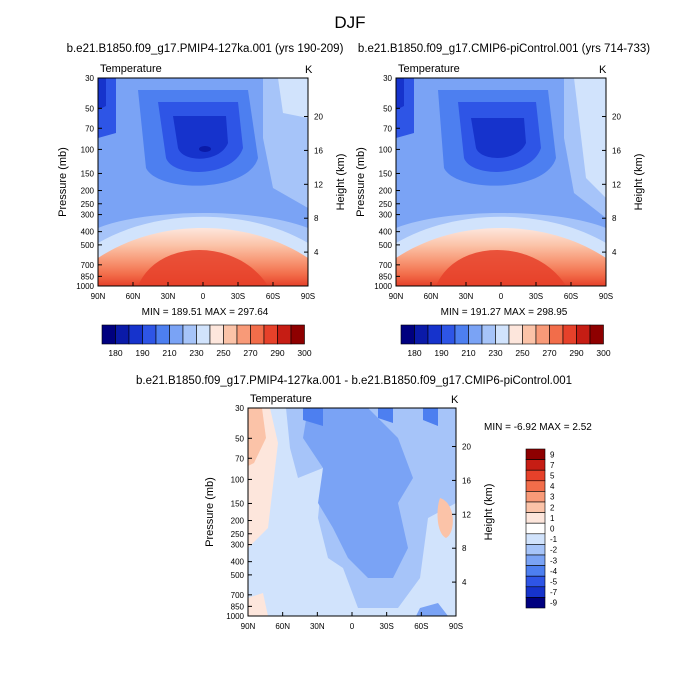 Image resolution: width=700 pixels, height=700 pixels. What do you see at coordinates (456, 626) in the screenshot?
I see `x-tick-label: 90S` at bounding box center [456, 626].